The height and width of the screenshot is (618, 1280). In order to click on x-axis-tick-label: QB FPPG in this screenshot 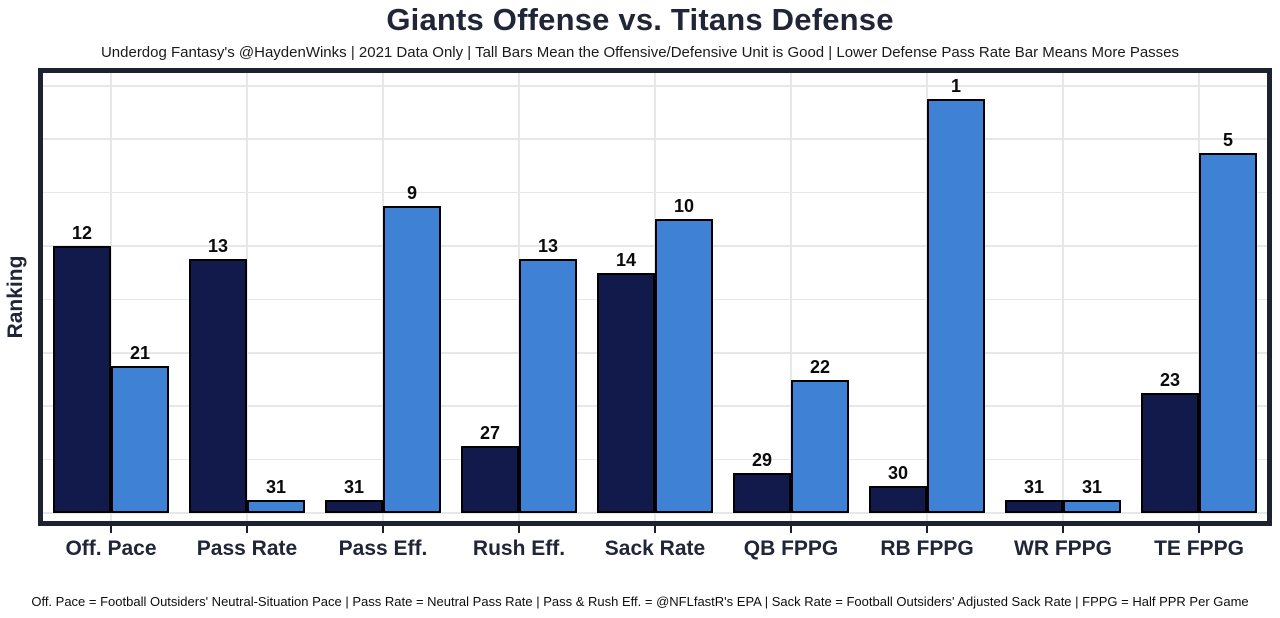, I will do `click(791, 548)`.